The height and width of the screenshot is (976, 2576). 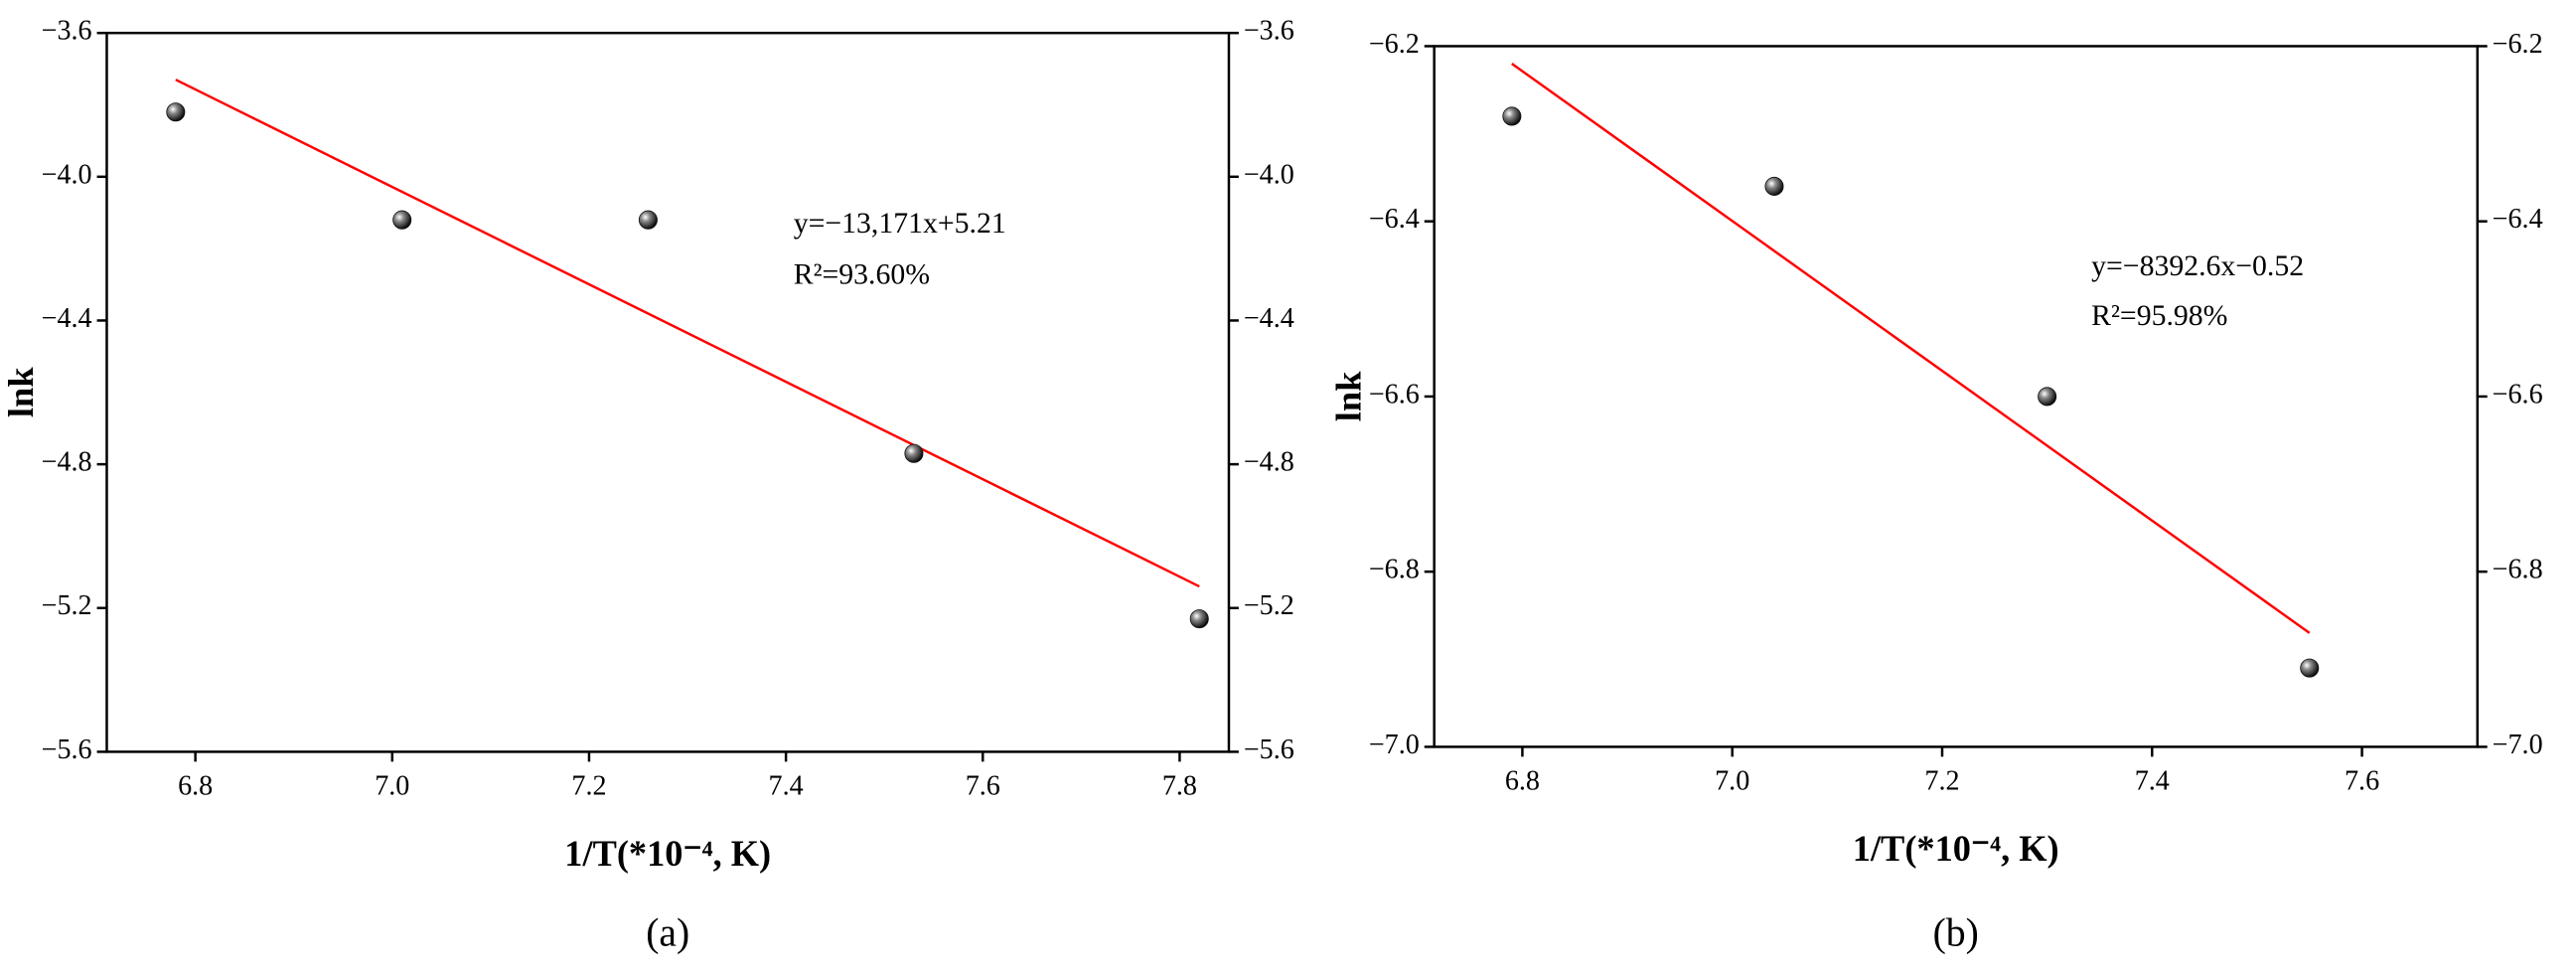 What do you see at coordinates (67, 605) in the screenshot?
I see `y-tick-label: −5.2` at bounding box center [67, 605].